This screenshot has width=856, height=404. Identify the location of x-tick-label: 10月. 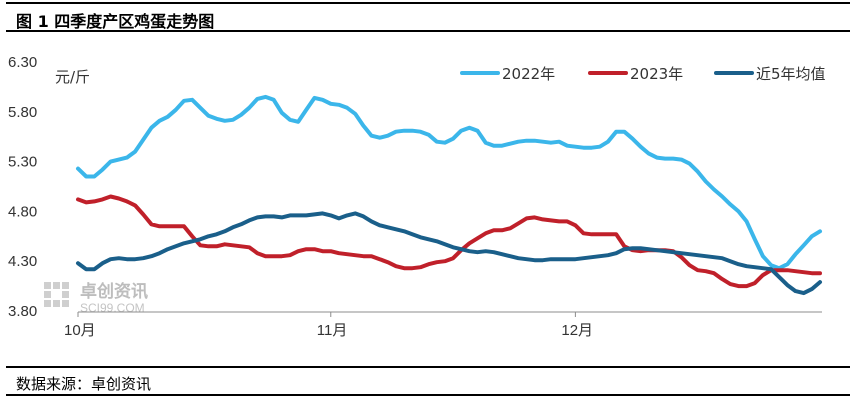
(80, 330).